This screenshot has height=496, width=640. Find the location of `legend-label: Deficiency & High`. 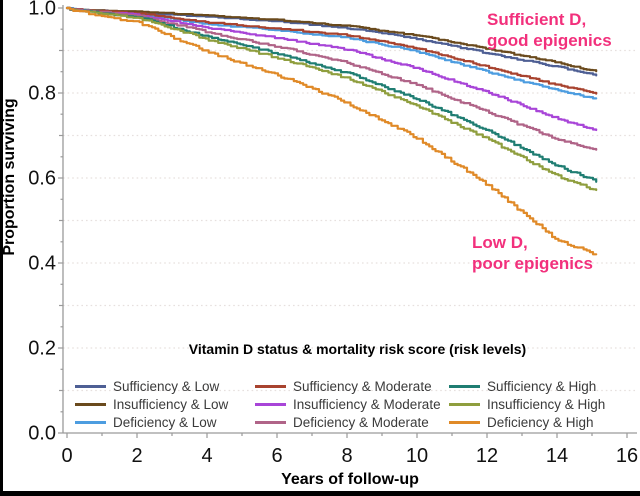

legend-label: Deficiency & High is located at coordinates (540, 423).